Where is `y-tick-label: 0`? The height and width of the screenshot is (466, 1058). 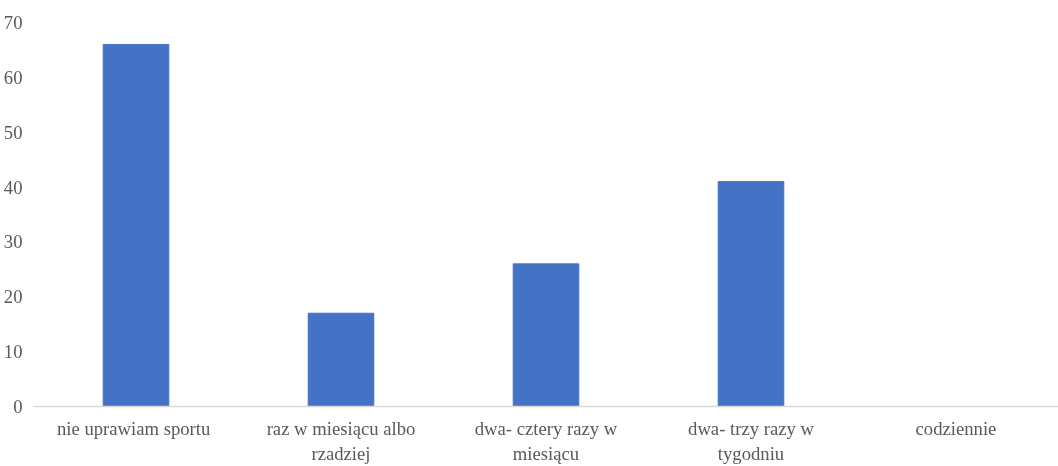 y-tick-label: 0 is located at coordinates (18, 406).